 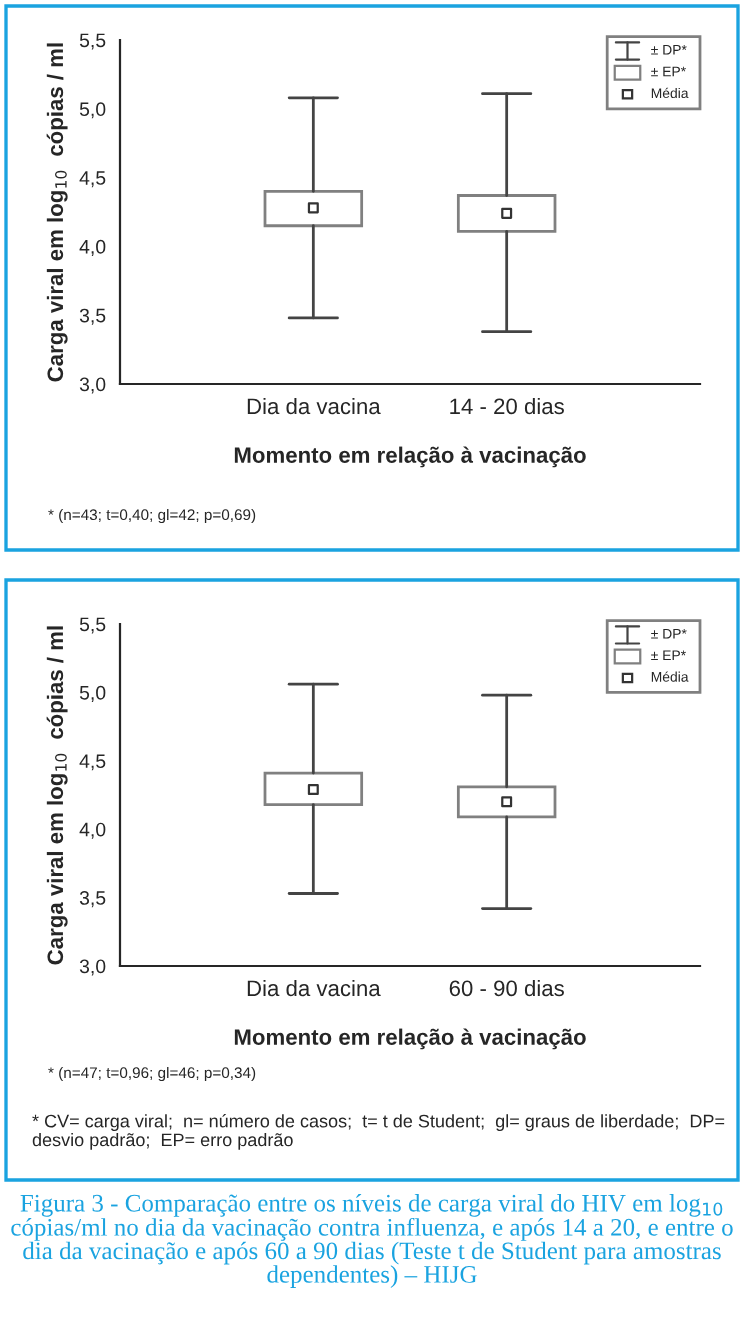 I want to click on text: Figura 3 - Comparação entre os níveis de carga viral do HIV em log$_{10}$ cópias/ml no dia da vacinação contra influenza, e após 14 a 20, e entre o dia da vacinação e após 60 a 90 dias (Teste t de Student para amostras dependentes) – HIJG, so click(x=372, y=1241).